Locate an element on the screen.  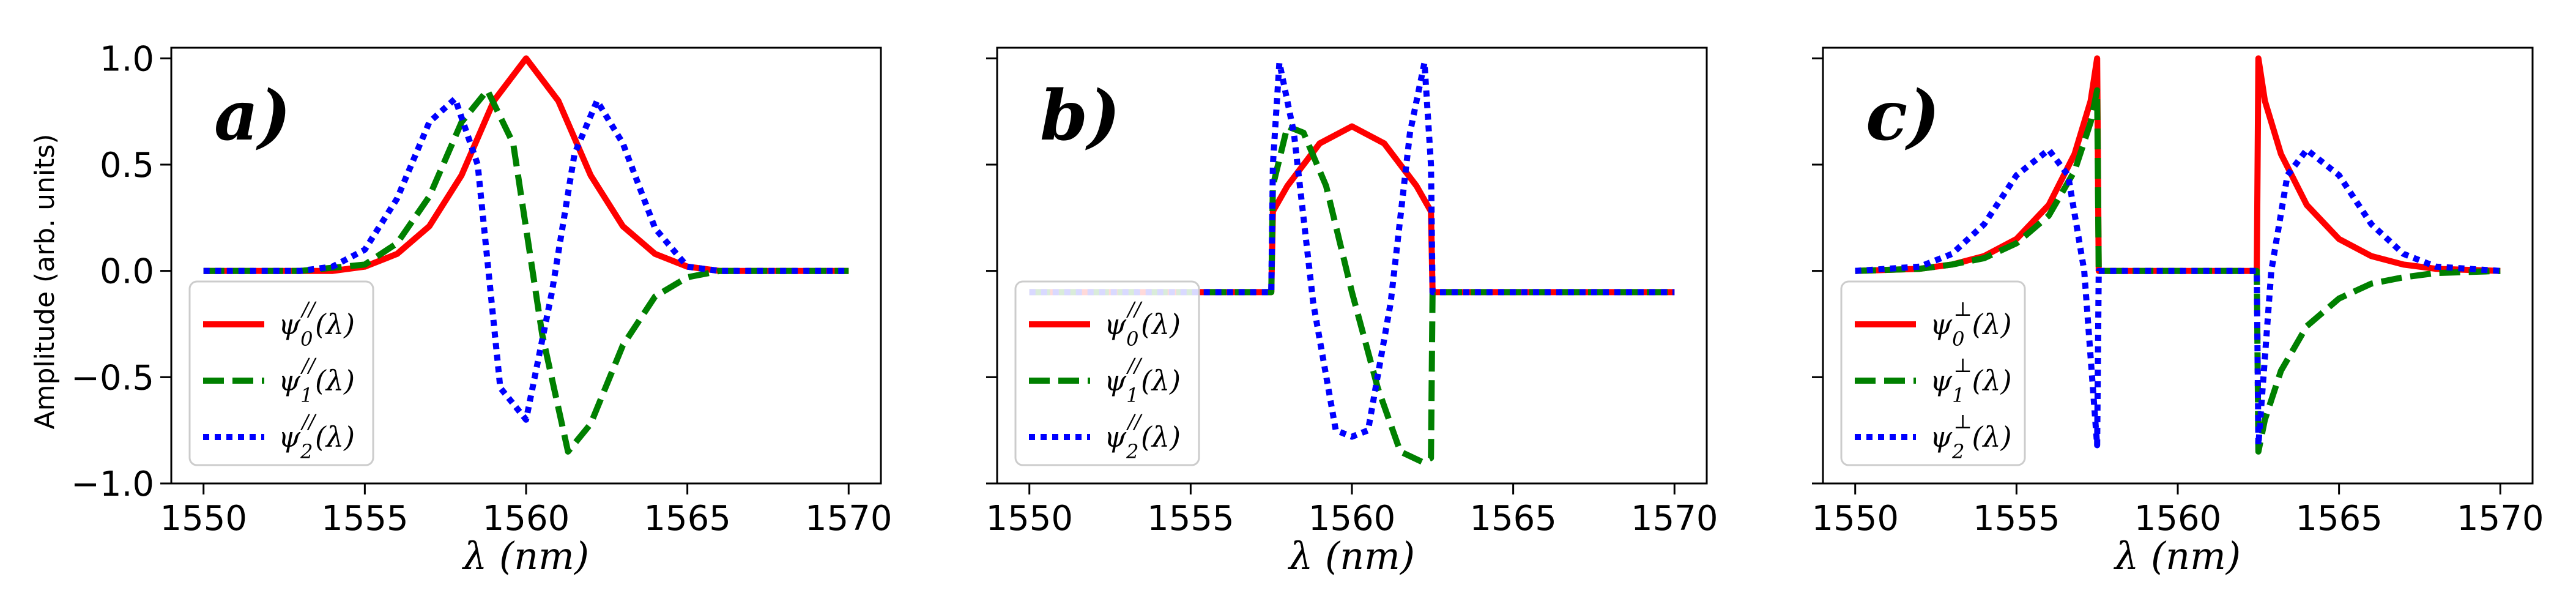
panel-label: a) is located at coordinates (252, 116).